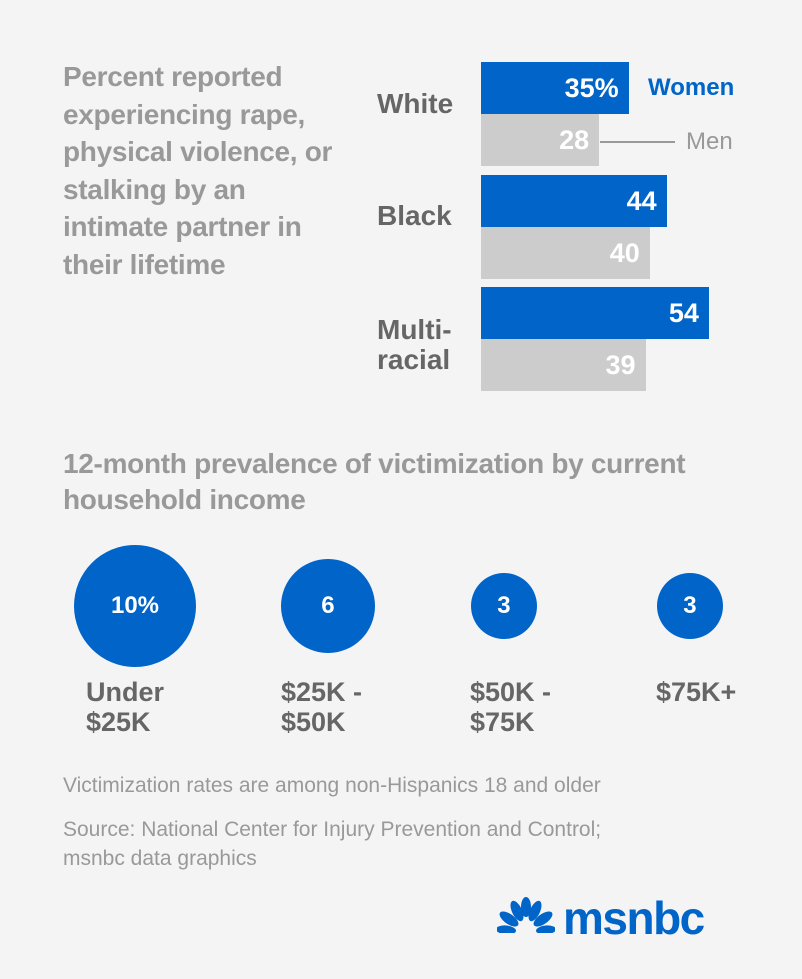 Image resolution: width=802 pixels, height=979 pixels. Describe the element at coordinates (591, 88) in the screenshot. I see `bar-value-label: 35%` at that location.